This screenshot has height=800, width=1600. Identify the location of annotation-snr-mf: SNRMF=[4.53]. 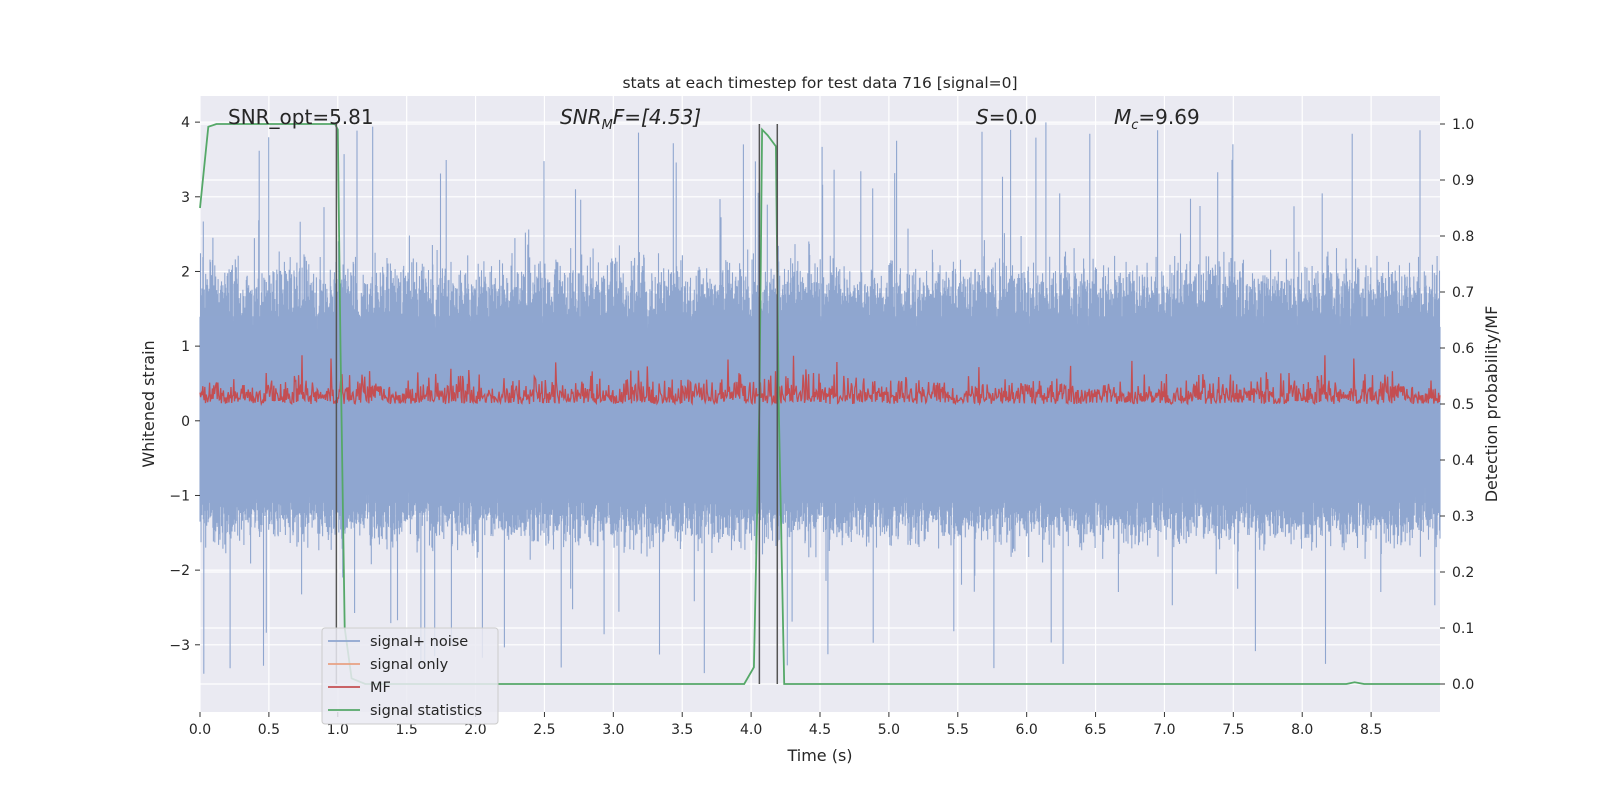
(630, 119).